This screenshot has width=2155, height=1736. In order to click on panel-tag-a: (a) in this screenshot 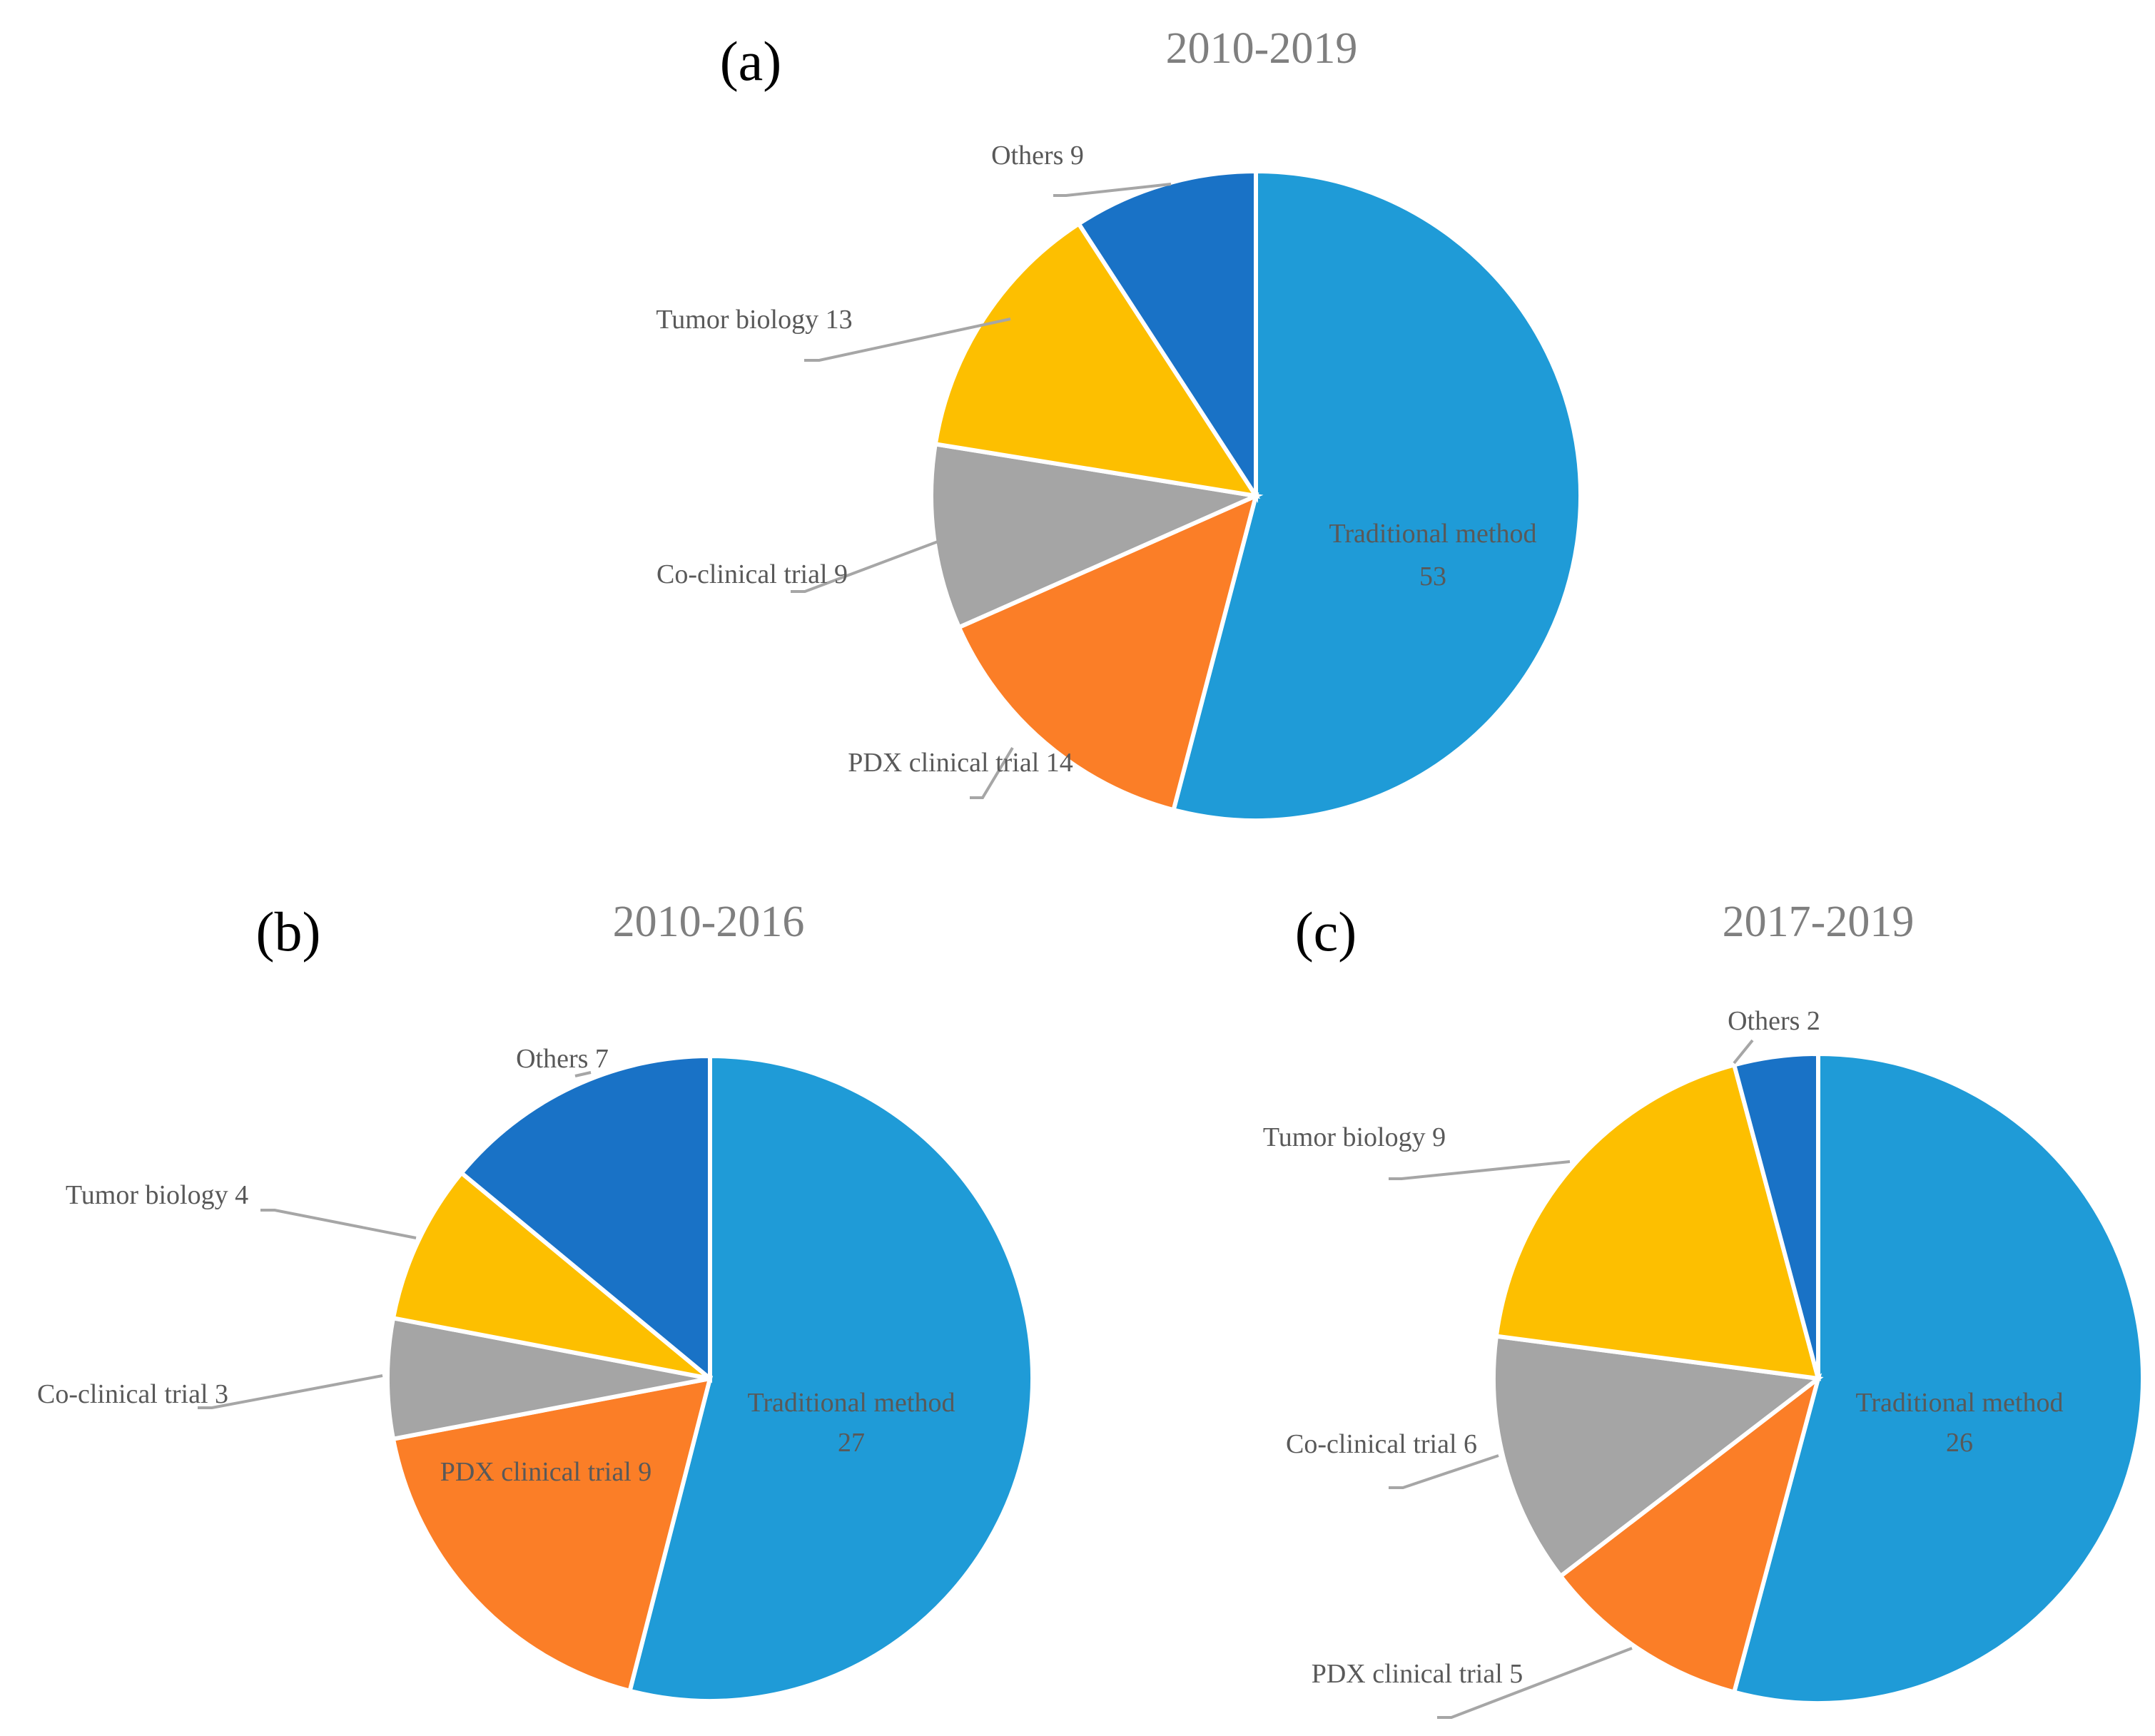, I will do `click(751, 61)`.